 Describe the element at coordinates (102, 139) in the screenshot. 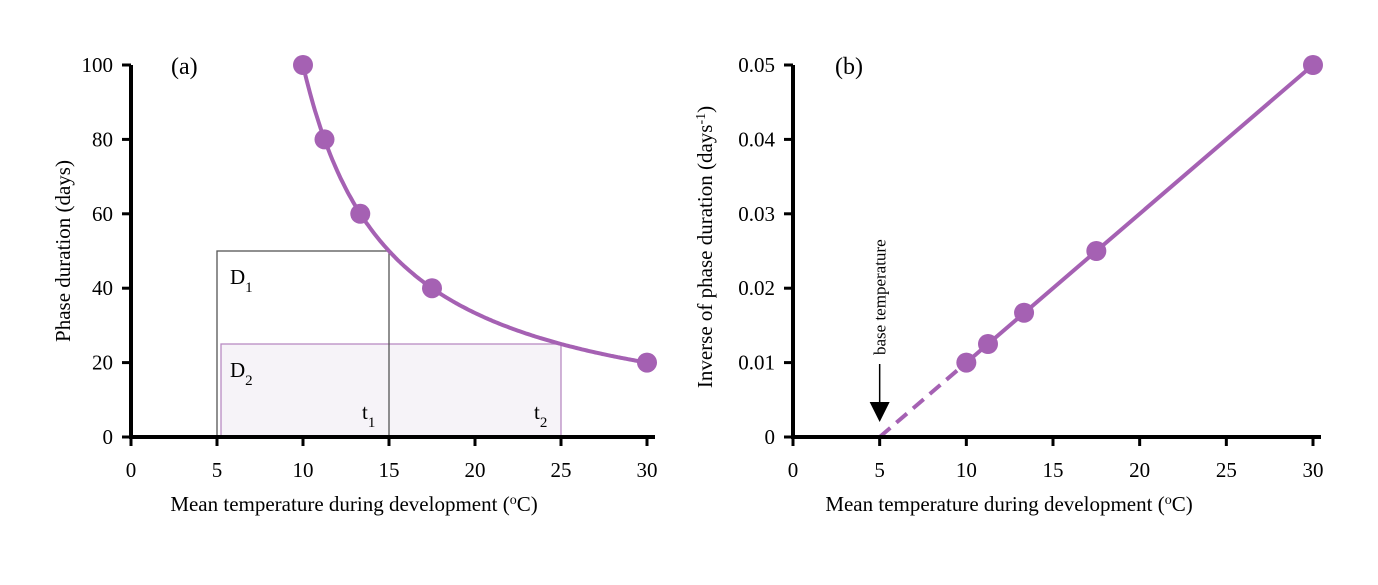

I see `y-tick-label: 80` at that location.